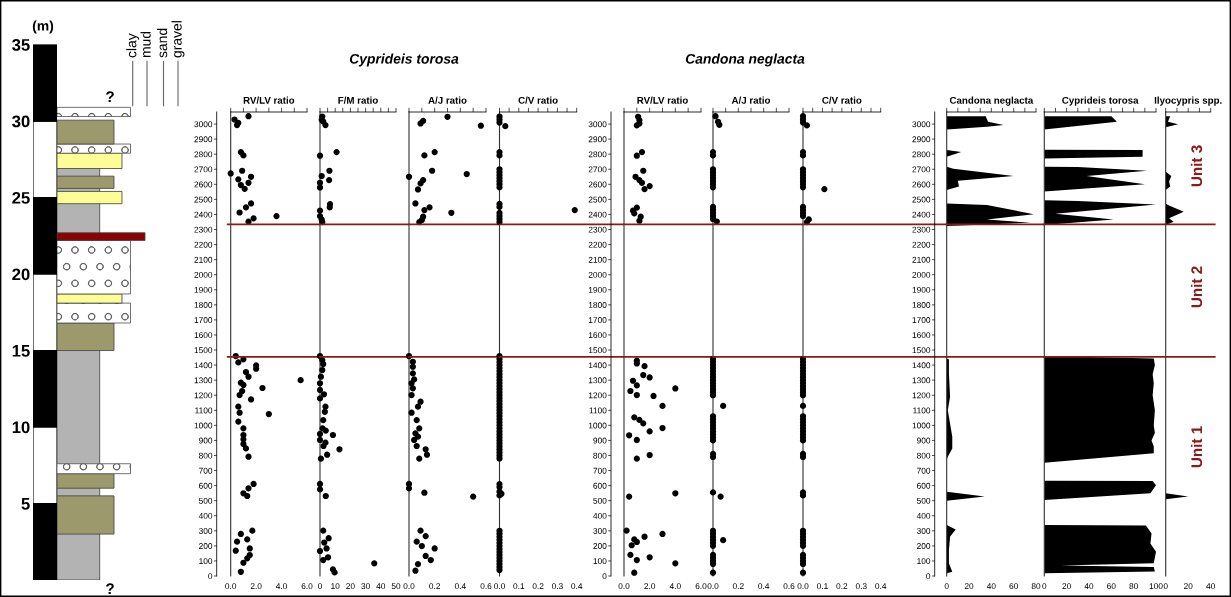 Image resolution: width=1231 pixels, height=597 pixels. Describe the element at coordinates (921, 259) in the screenshot. I see `y-tick-label: 2100` at that location.